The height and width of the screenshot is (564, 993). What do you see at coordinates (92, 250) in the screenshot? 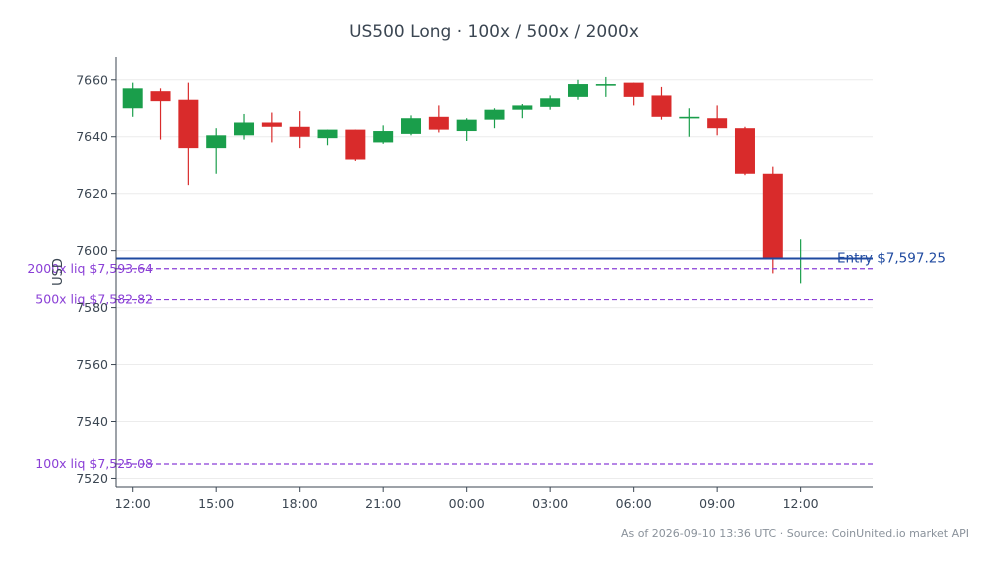
I see `y-tick-label: 7600` at bounding box center [92, 250].